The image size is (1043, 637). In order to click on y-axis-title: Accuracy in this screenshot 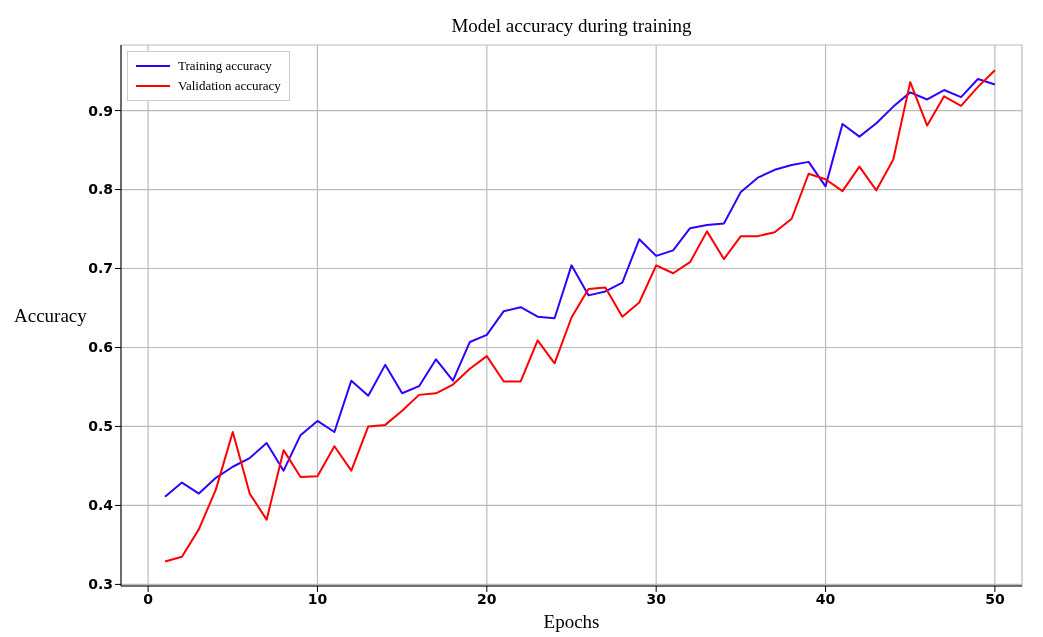, I will do `click(51, 315)`.